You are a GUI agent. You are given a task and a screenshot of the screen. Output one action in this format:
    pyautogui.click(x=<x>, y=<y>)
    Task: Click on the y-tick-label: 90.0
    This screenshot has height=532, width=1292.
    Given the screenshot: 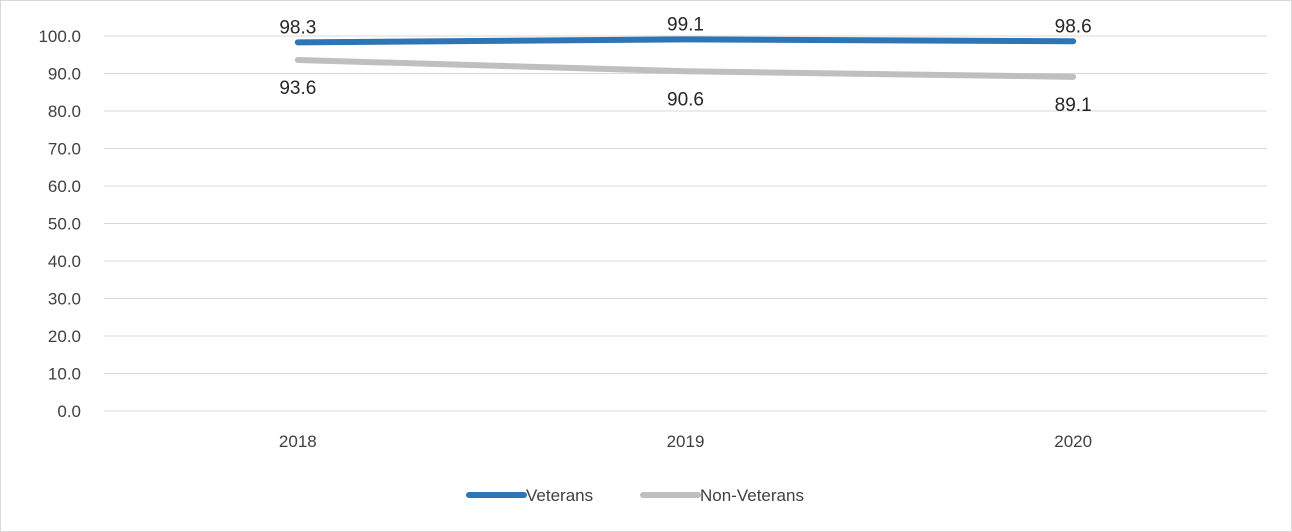 What is the action you would take?
    pyautogui.click(x=64, y=74)
    